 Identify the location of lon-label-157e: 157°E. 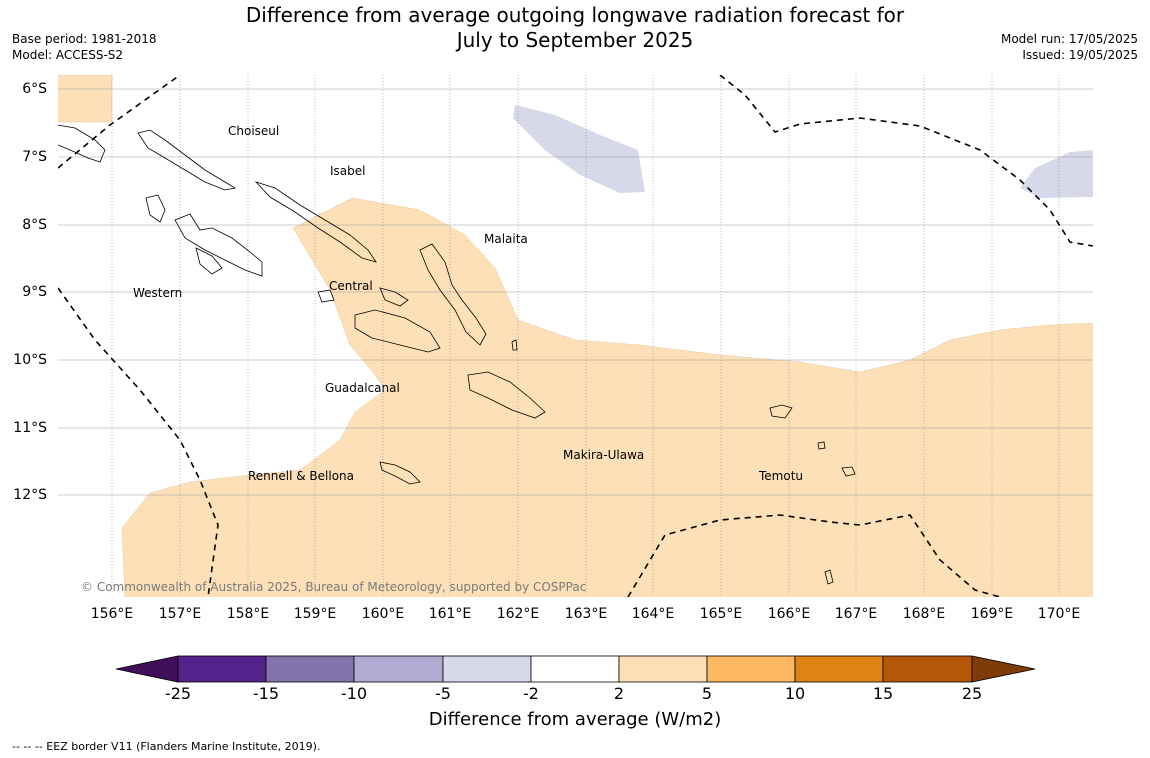
(180, 614).